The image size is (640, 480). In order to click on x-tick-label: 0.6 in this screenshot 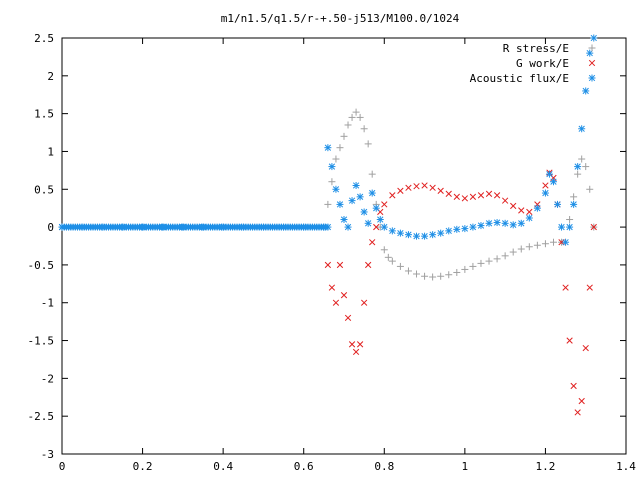, I will do `click(304, 466)`.